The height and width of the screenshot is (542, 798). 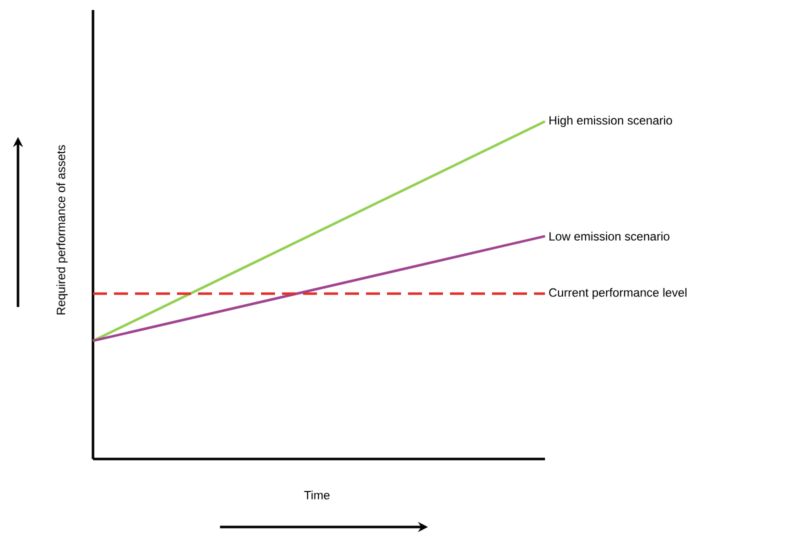 What do you see at coordinates (617, 294) in the screenshot?
I see `series-label: Current performance level` at bounding box center [617, 294].